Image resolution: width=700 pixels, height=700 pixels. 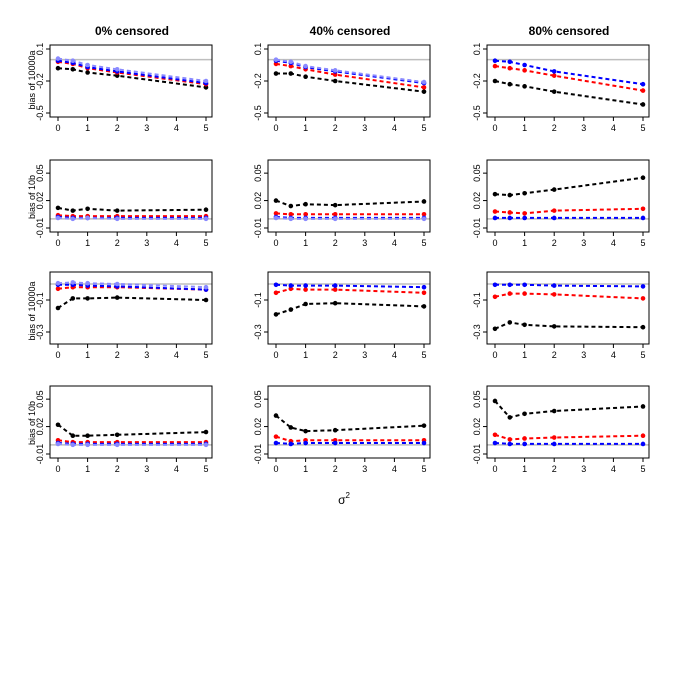 What do you see at coordinates (124, 315) in the screenshot?
I see `panel-r2-c0: 0 1 2 3 4 5 -0.3 -0.1` at bounding box center [124, 315].